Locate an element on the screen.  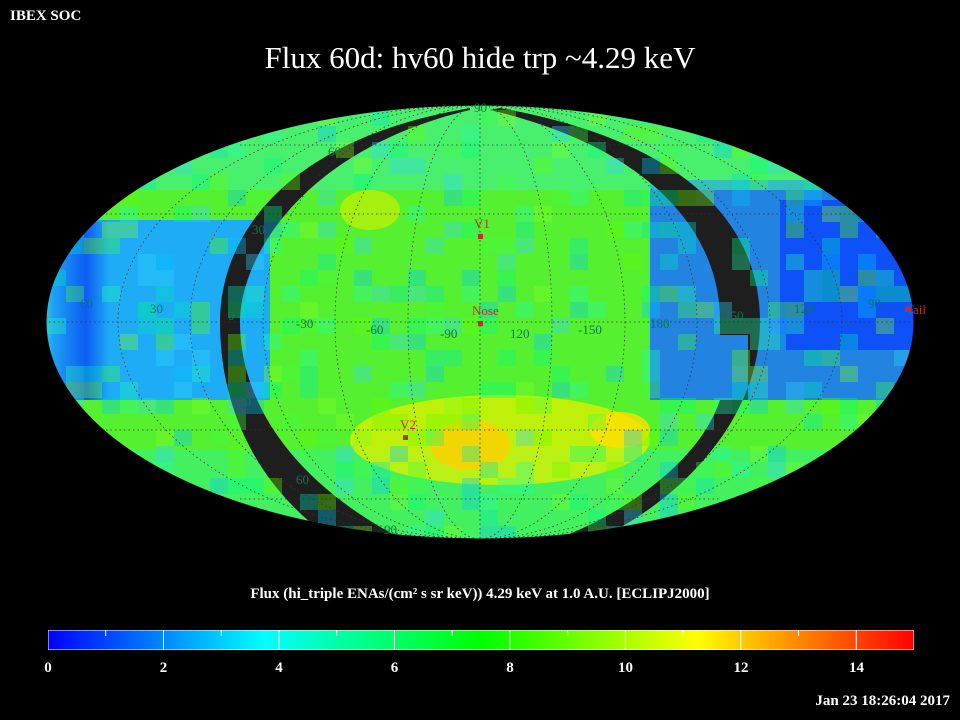
lon-label: 30 is located at coordinates (156, 308).